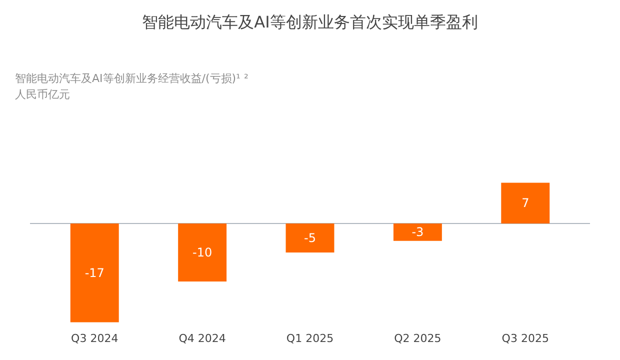 The width and height of the screenshot is (620, 360). What do you see at coordinates (94, 273) in the screenshot?
I see `data-label: -17` at bounding box center [94, 273].